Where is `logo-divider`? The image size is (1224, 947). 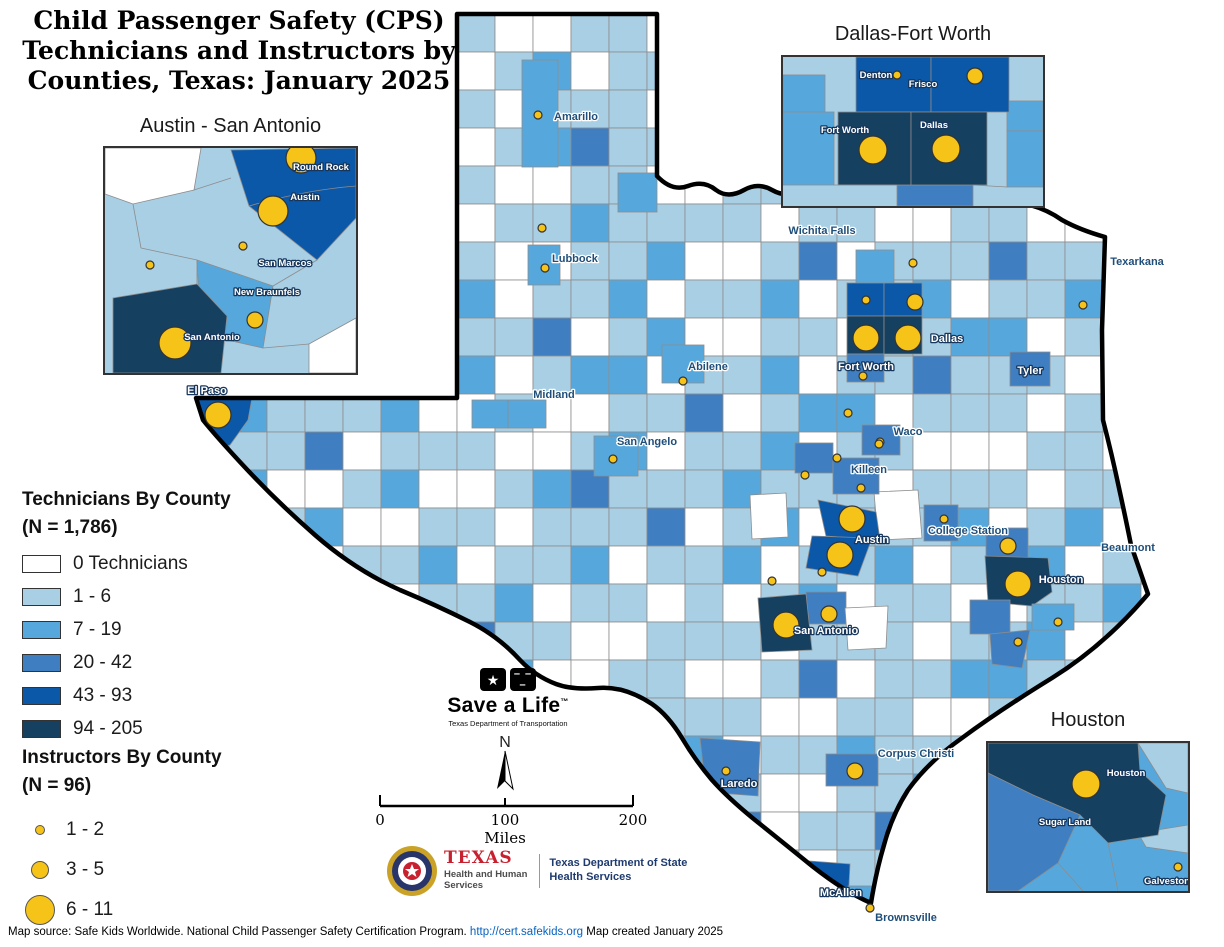 logo-divider is located at coordinates (540, 871).